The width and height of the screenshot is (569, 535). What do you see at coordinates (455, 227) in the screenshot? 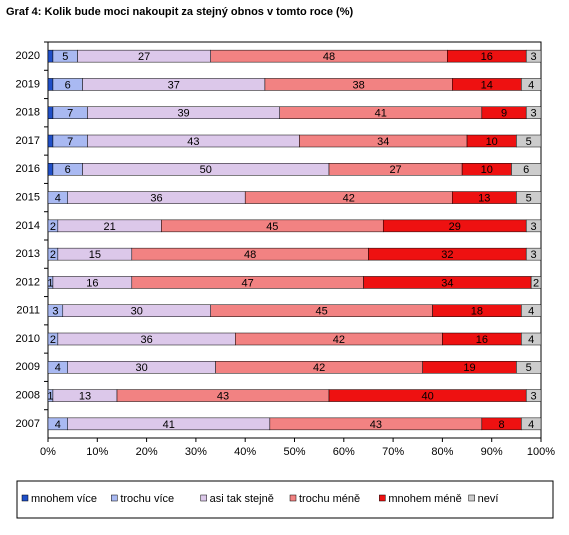
I see `data-label: 29` at bounding box center [455, 227].